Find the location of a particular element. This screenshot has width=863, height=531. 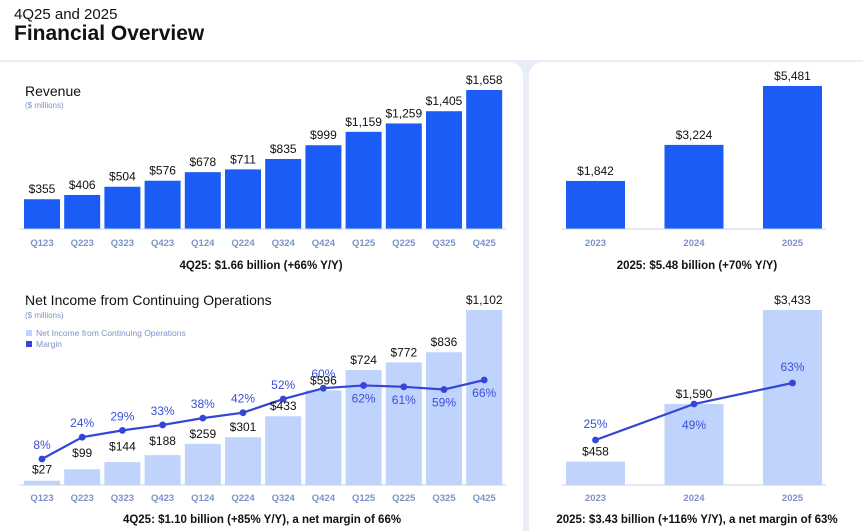

annual-revenue-tick-label: 2025 is located at coordinates (793, 243).